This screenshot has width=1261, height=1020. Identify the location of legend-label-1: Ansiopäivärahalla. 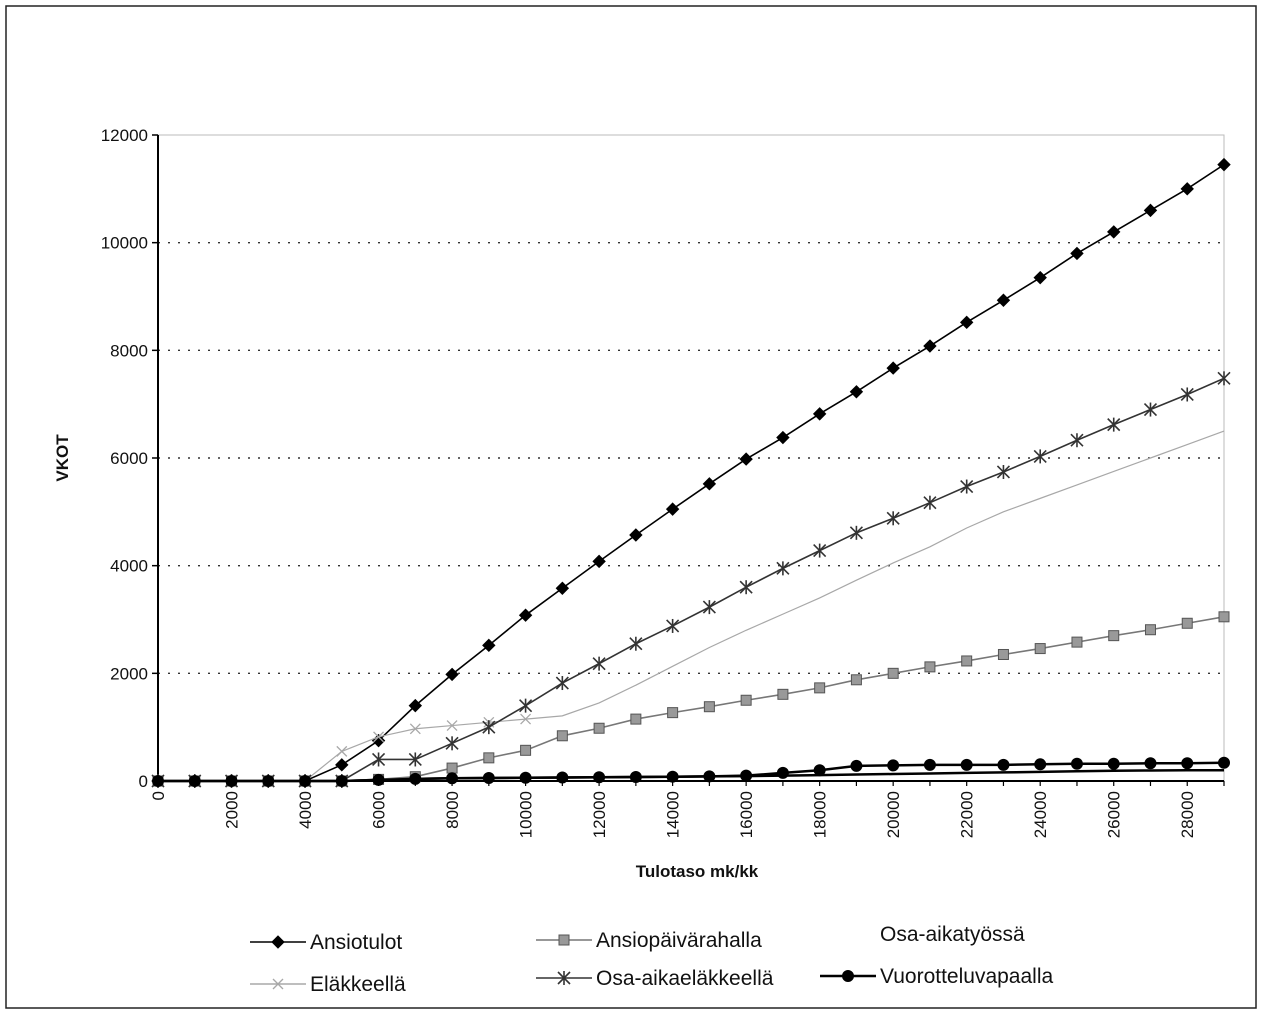
(679, 940).